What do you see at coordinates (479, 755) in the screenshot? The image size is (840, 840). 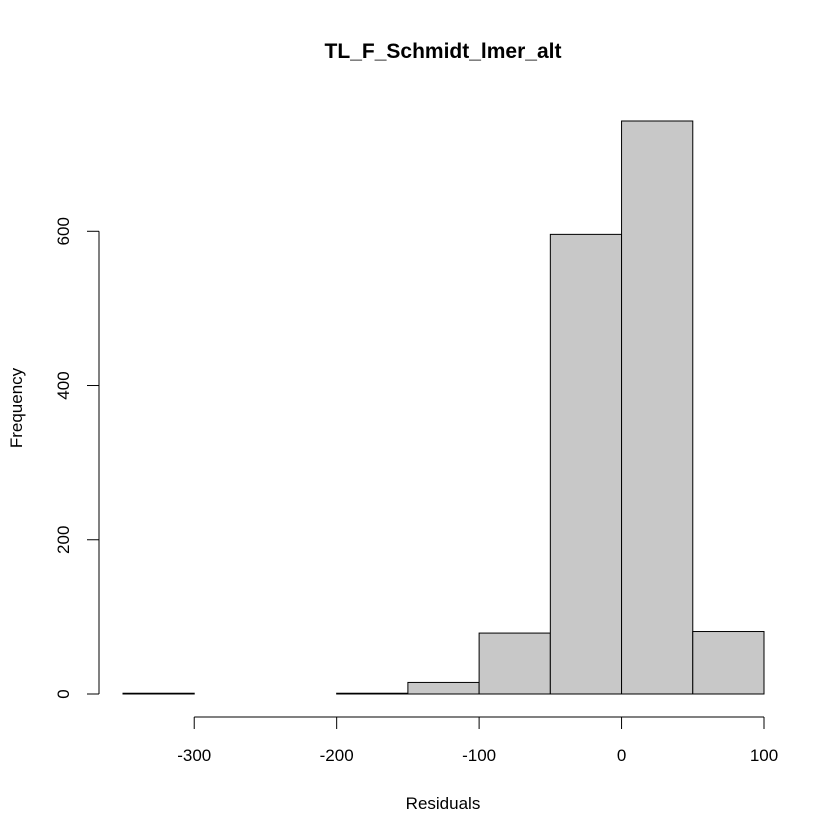 I see `x-tick-label: -100` at bounding box center [479, 755].